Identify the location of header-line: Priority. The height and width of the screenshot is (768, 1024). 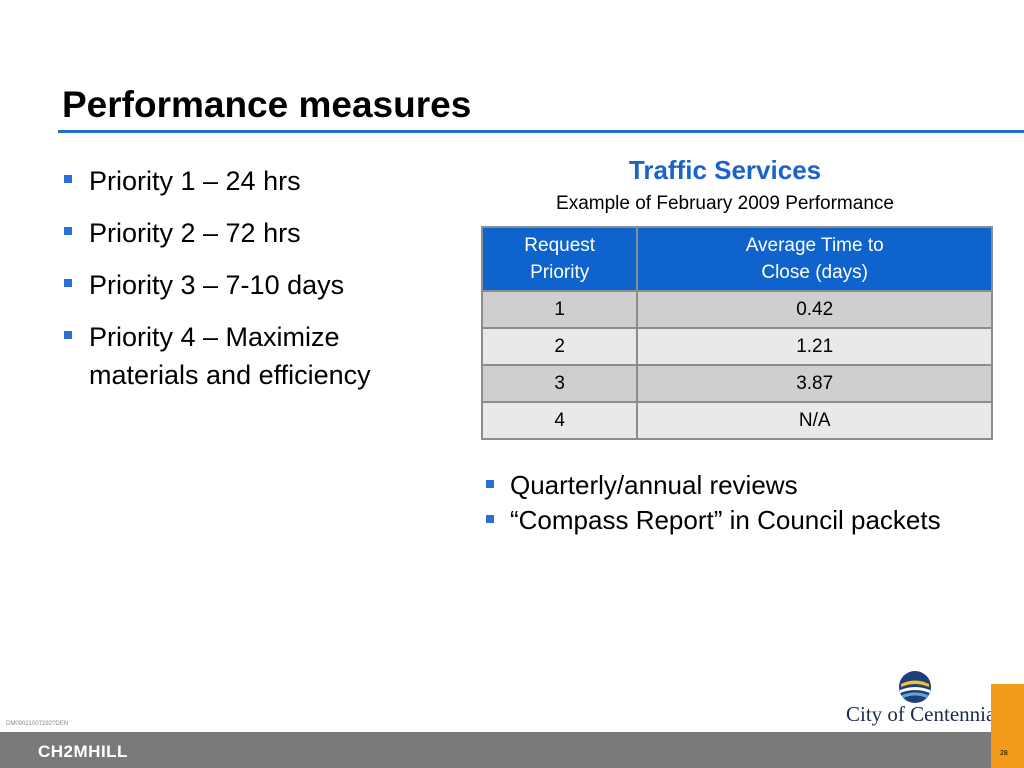
(560, 272).